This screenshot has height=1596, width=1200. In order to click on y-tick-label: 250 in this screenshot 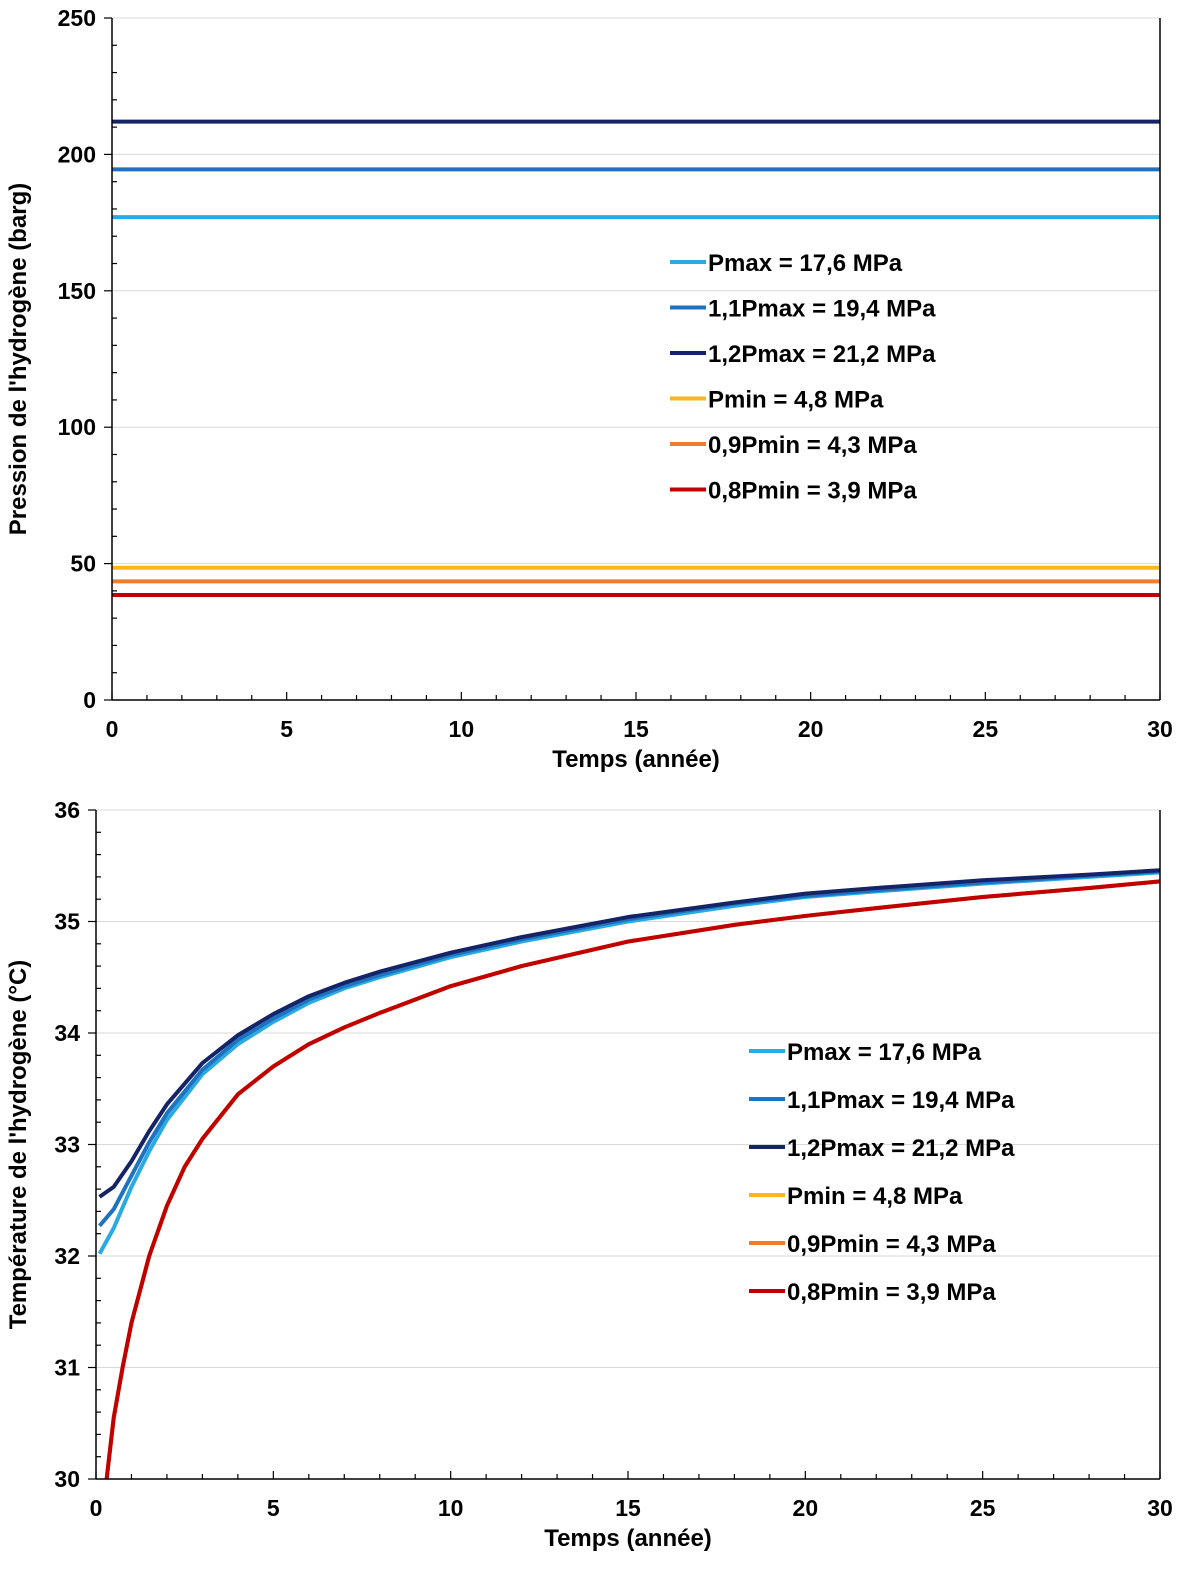, I will do `click(77, 18)`.